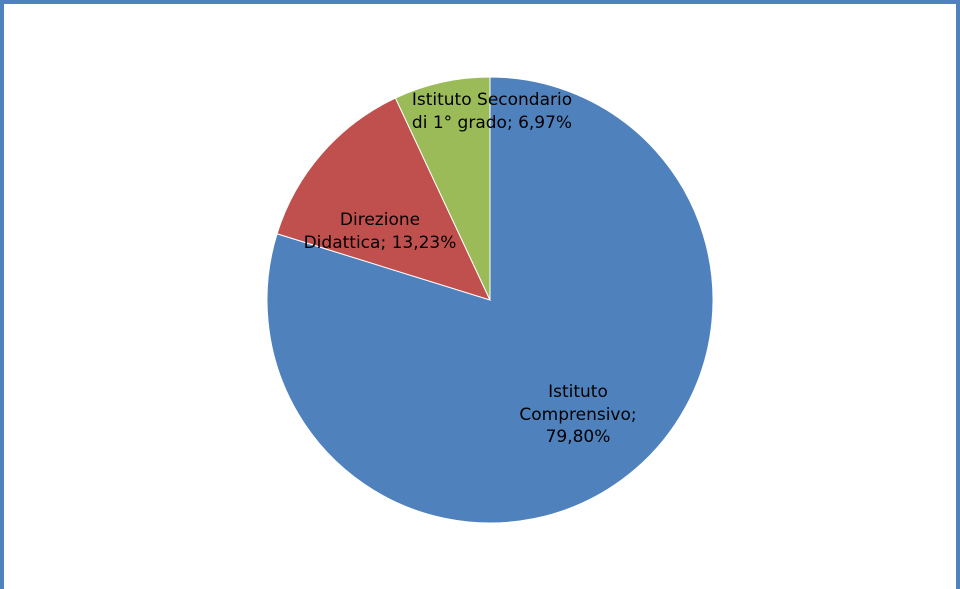 The image size is (960, 589). Describe the element at coordinates (424, 243) in the screenshot. I see `value-label: 13,23%` at that location.